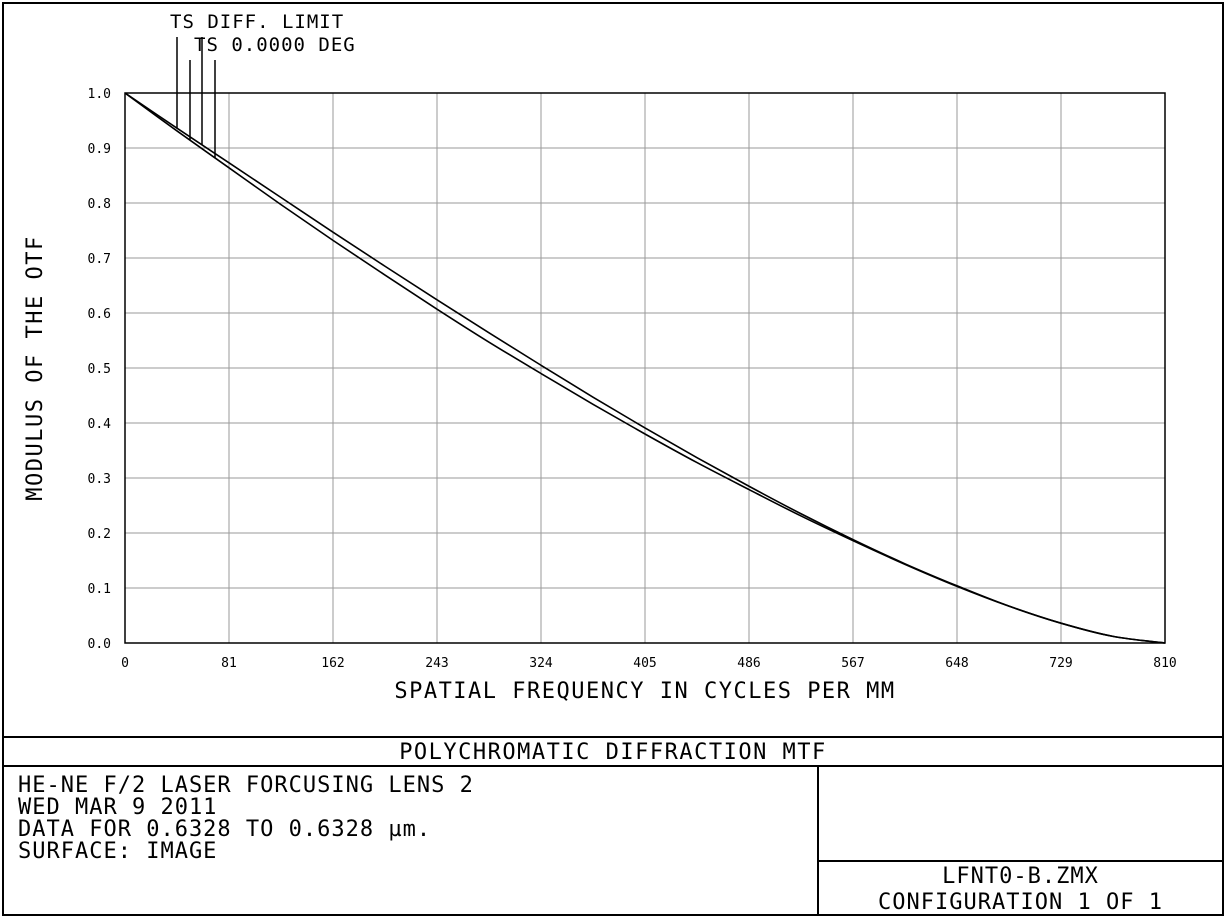  I want to click on x-tick-label: 81, so click(229, 663).